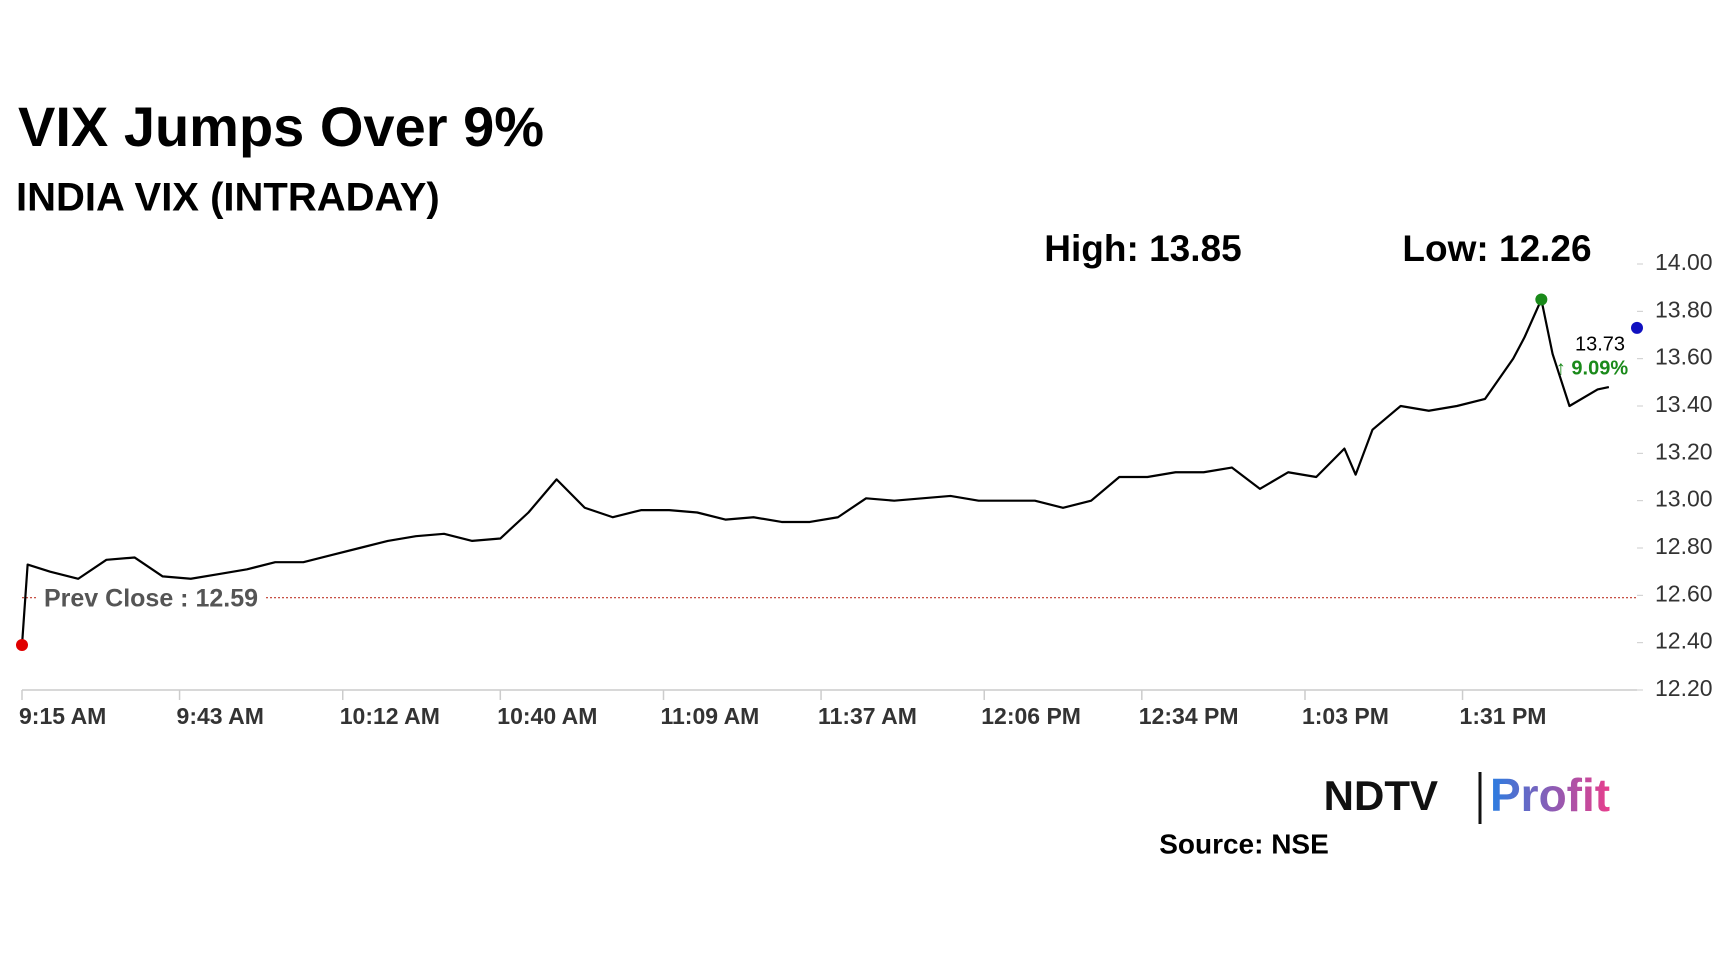  I want to click on x-tick-label: 10:40 AM, so click(547, 716).